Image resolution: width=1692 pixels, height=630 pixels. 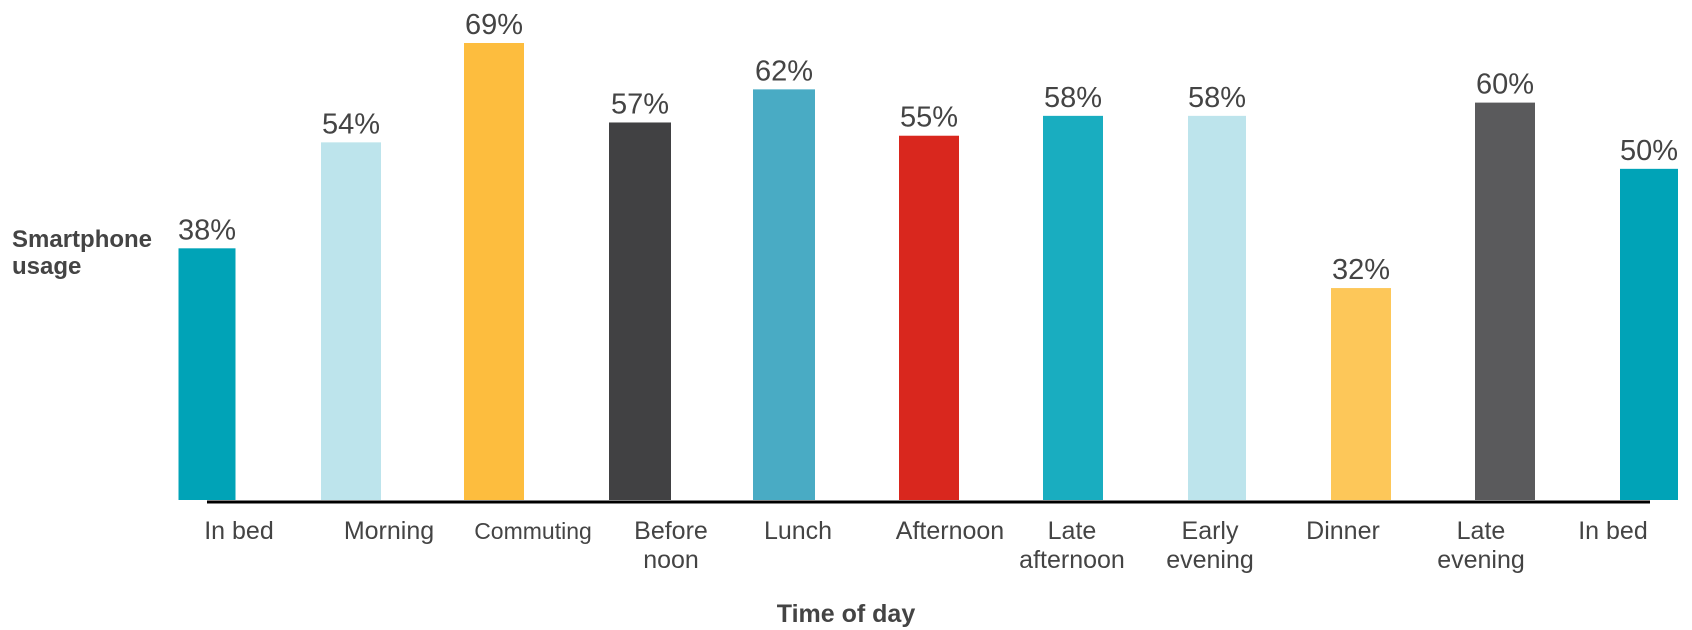 I want to click on value-label: 54%, so click(x=351, y=124).